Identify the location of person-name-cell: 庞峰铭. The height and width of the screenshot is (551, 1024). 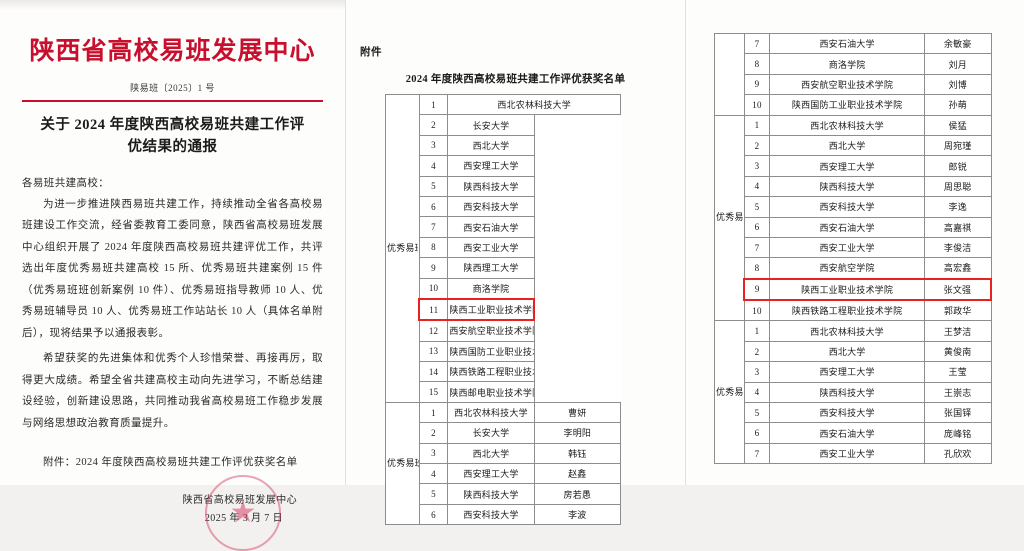
(957, 433).